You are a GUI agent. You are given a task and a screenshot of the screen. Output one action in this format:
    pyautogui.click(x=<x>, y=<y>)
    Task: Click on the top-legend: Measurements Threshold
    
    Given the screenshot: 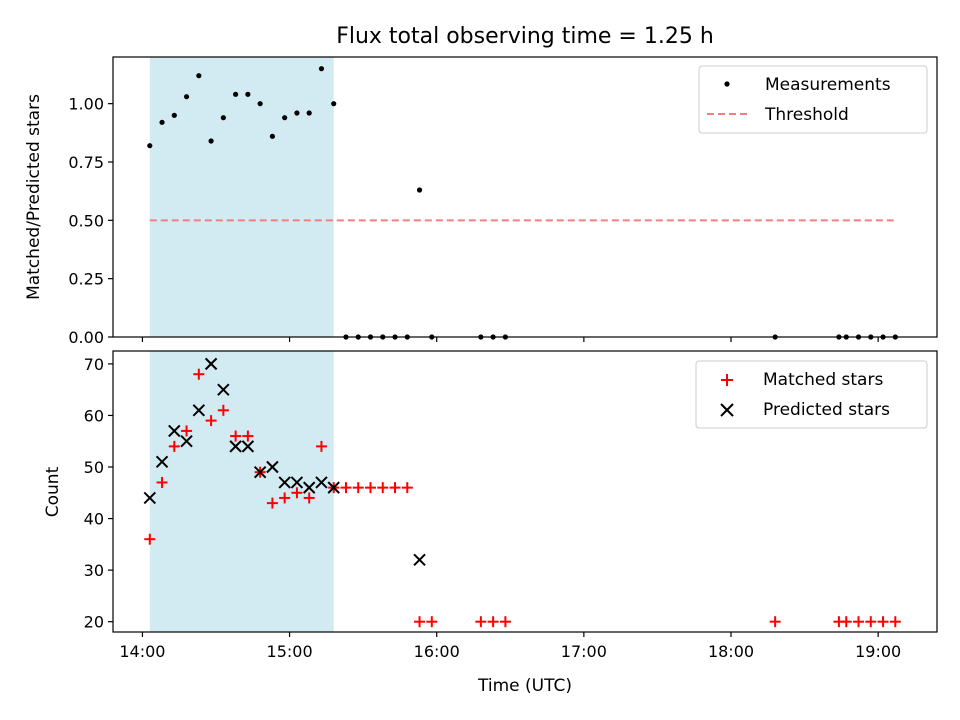 What is the action you would take?
    pyautogui.click(x=813, y=99)
    